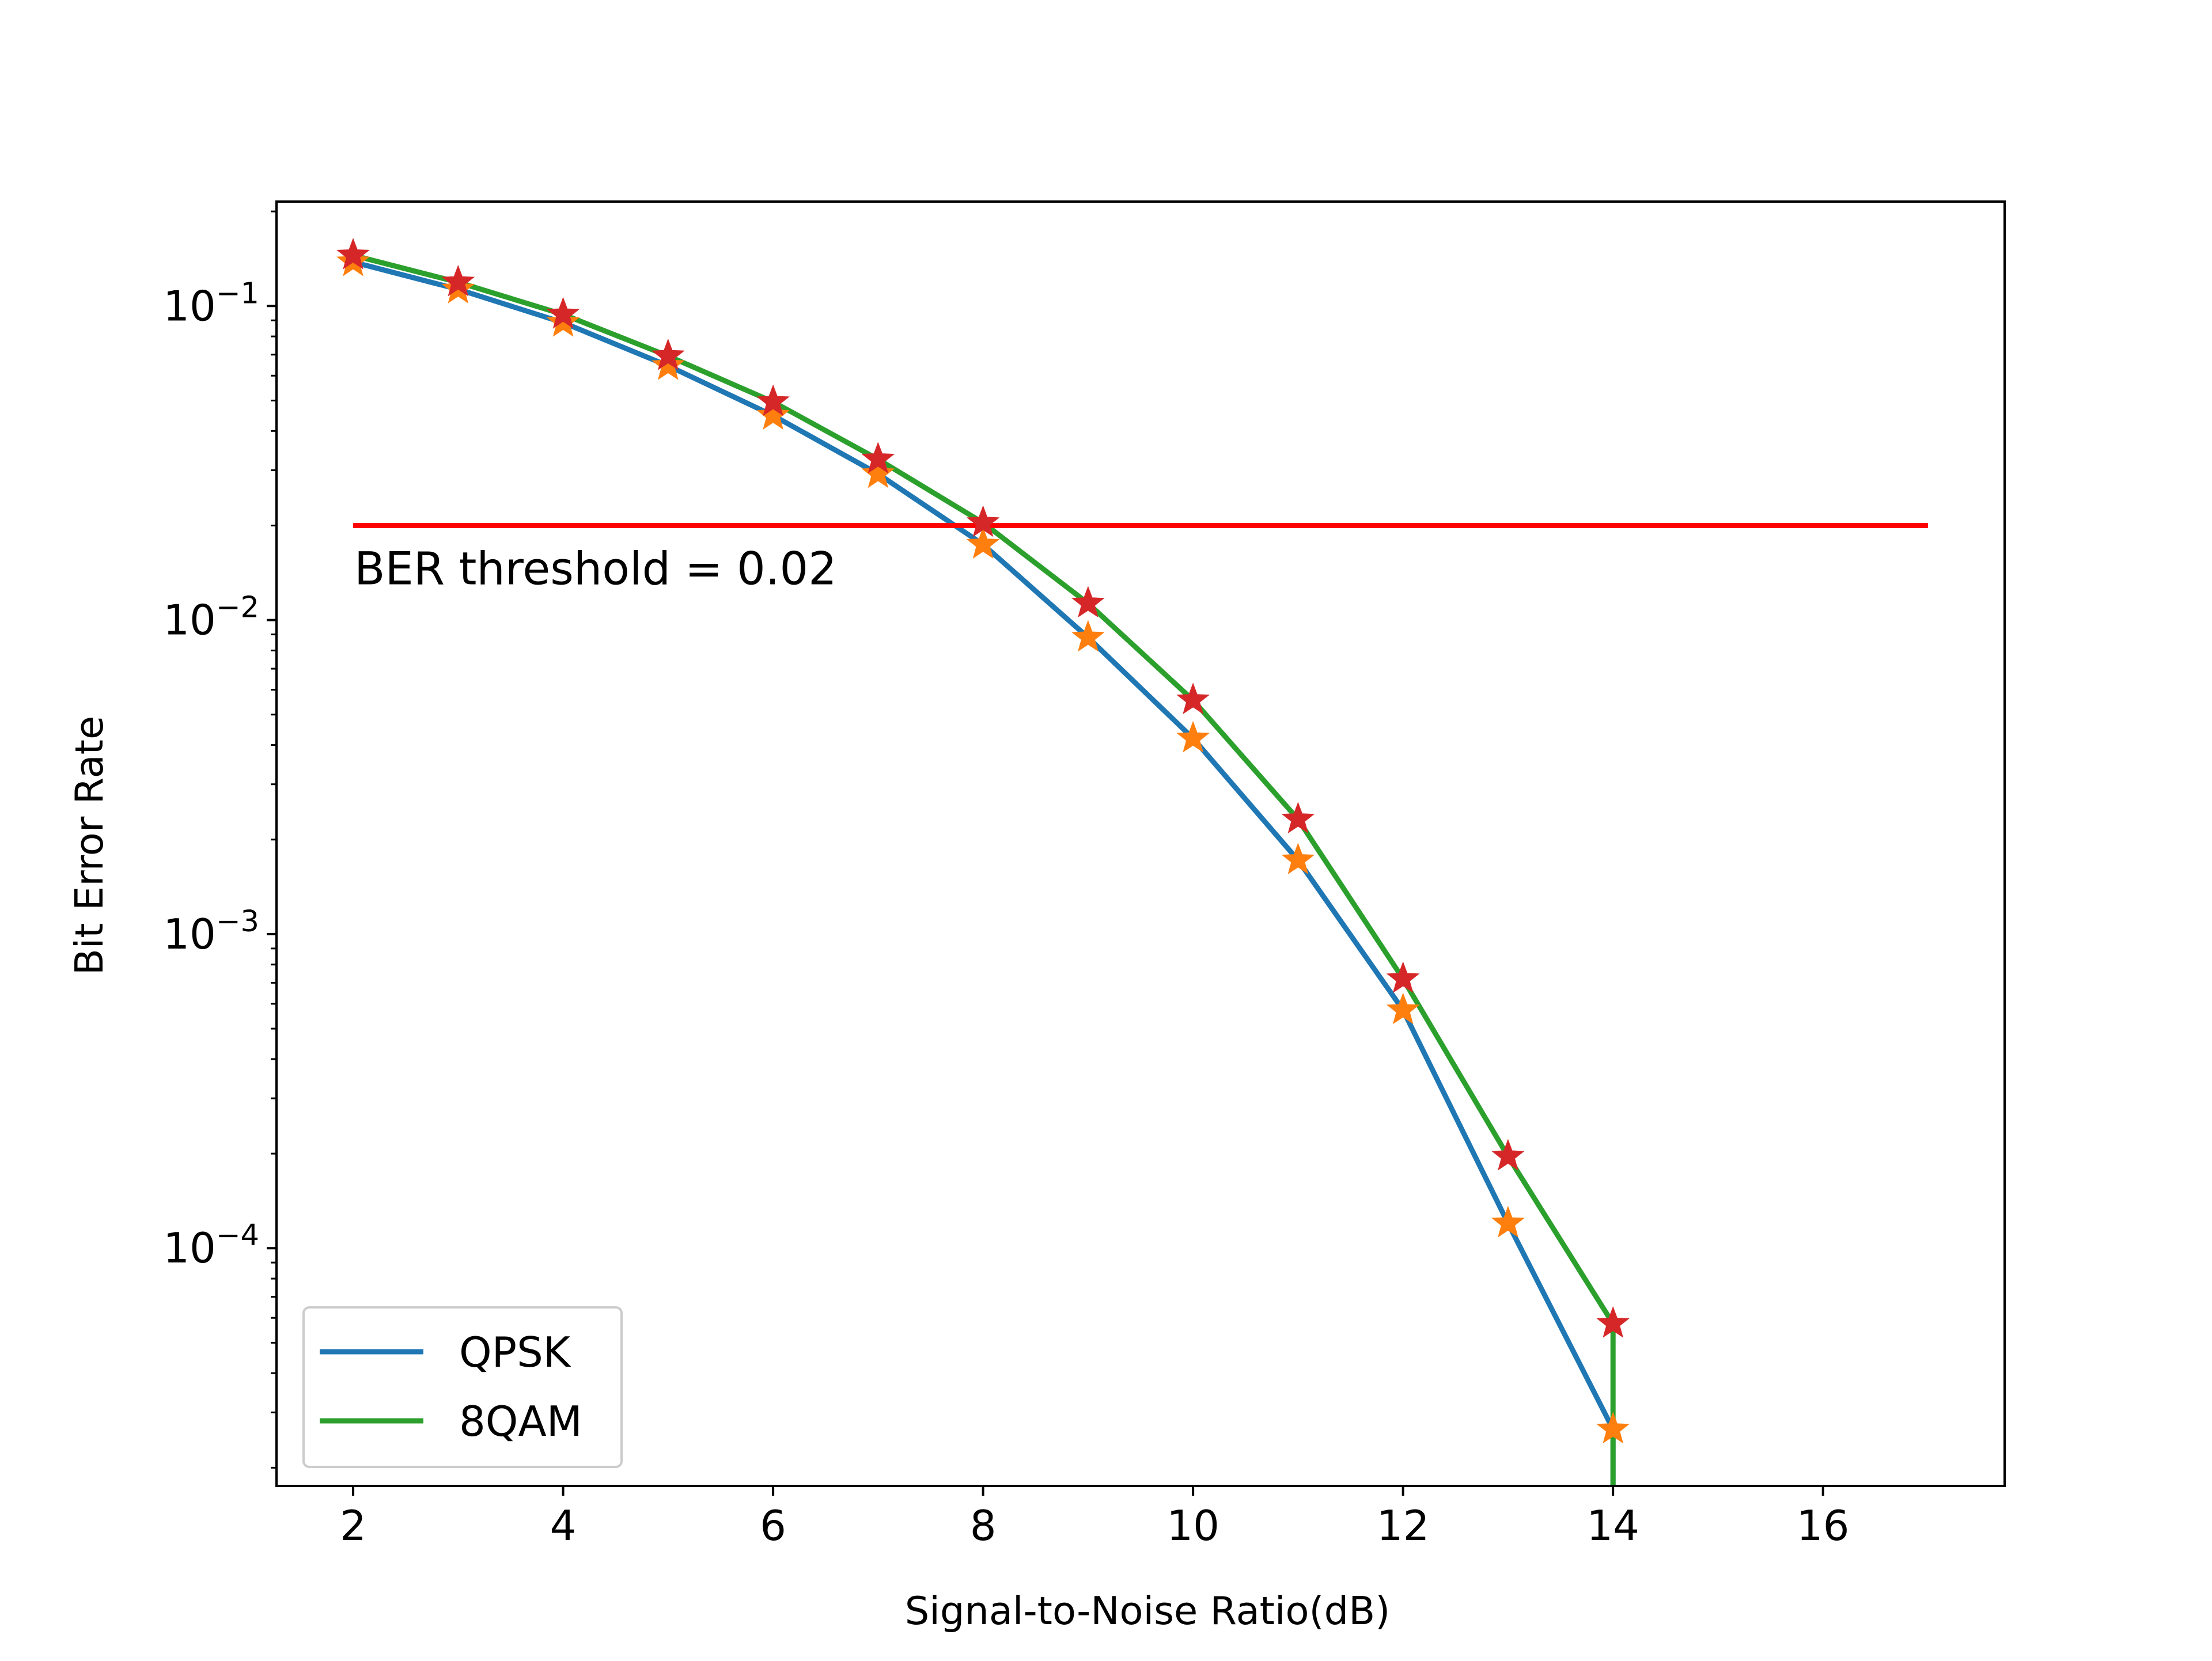  Describe the element at coordinates (237, 608) in the screenshot. I see `y-tick-exponent: −2` at that location.